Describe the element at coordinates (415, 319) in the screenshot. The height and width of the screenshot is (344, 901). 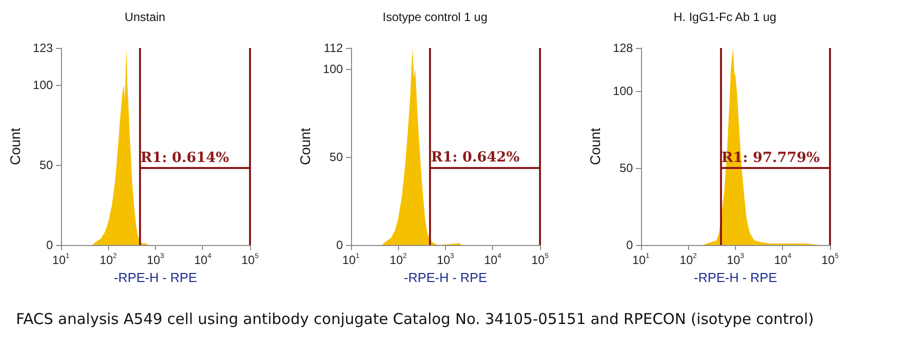
I see `text: FACS analysis A549 cell using antibody conjugate Catalog No. 34105-05151 and RPECON (isotype control)` at that location.